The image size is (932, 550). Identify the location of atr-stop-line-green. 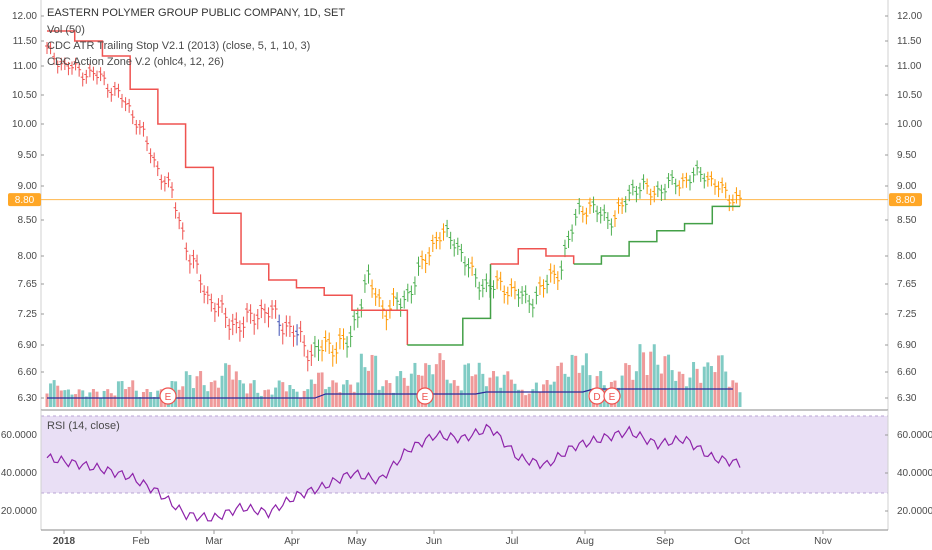
(449, 305).